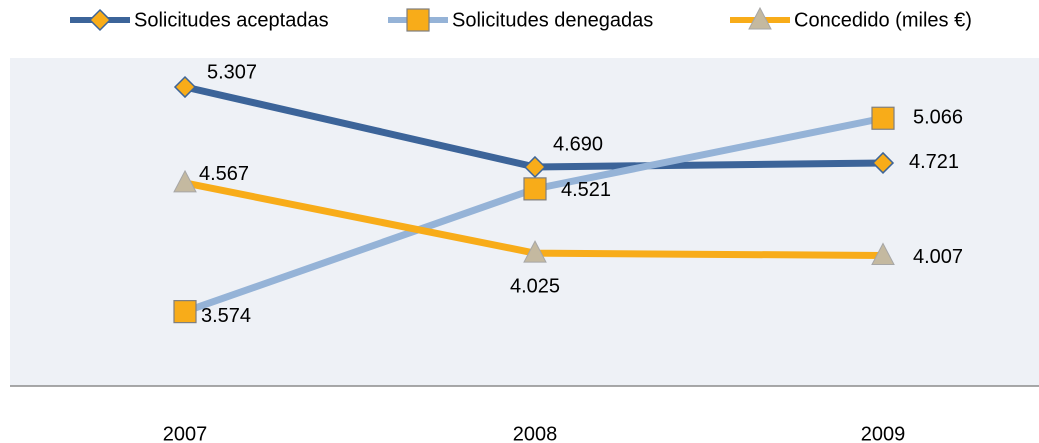 This screenshot has height=443, width=1039. Describe the element at coordinates (231, 20) in the screenshot. I see `legend-label: Solicitudes aceptadas` at that location.